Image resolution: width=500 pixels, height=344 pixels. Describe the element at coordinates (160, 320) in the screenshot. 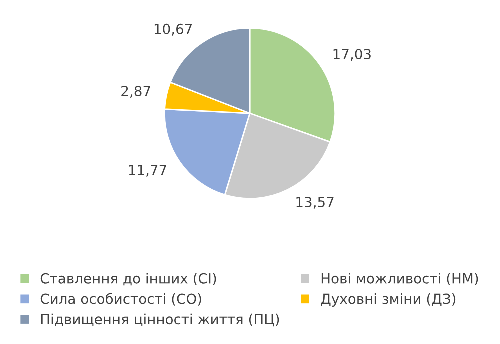

I see `legend-label: Підвищення цінності життя (ПЦ)` at that location.